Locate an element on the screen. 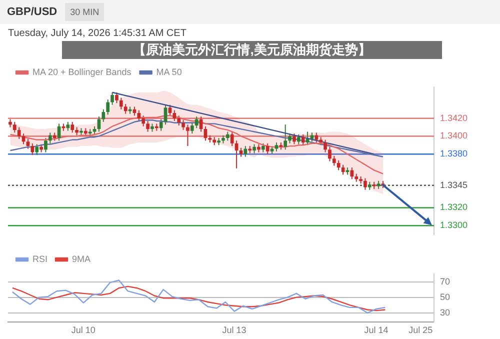  y-tick-label: 30 is located at coordinates (445, 312).